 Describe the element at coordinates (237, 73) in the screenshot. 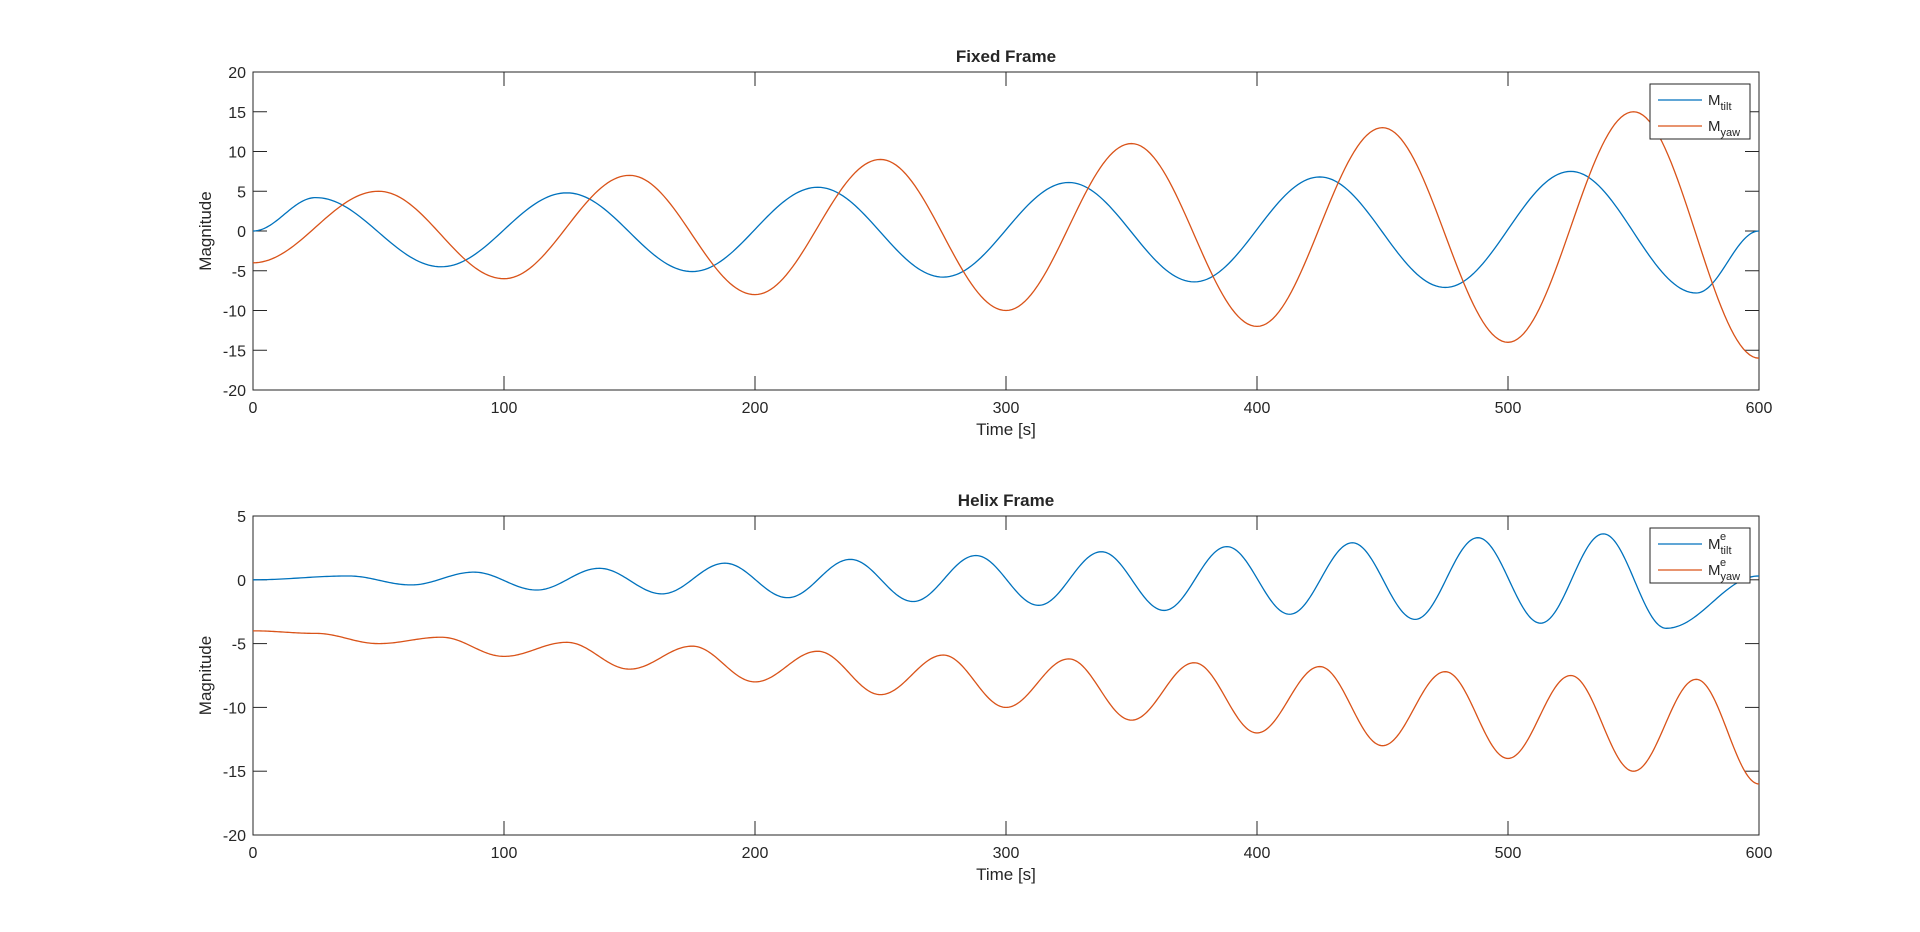

I see `y-tick-label: 20` at that location.